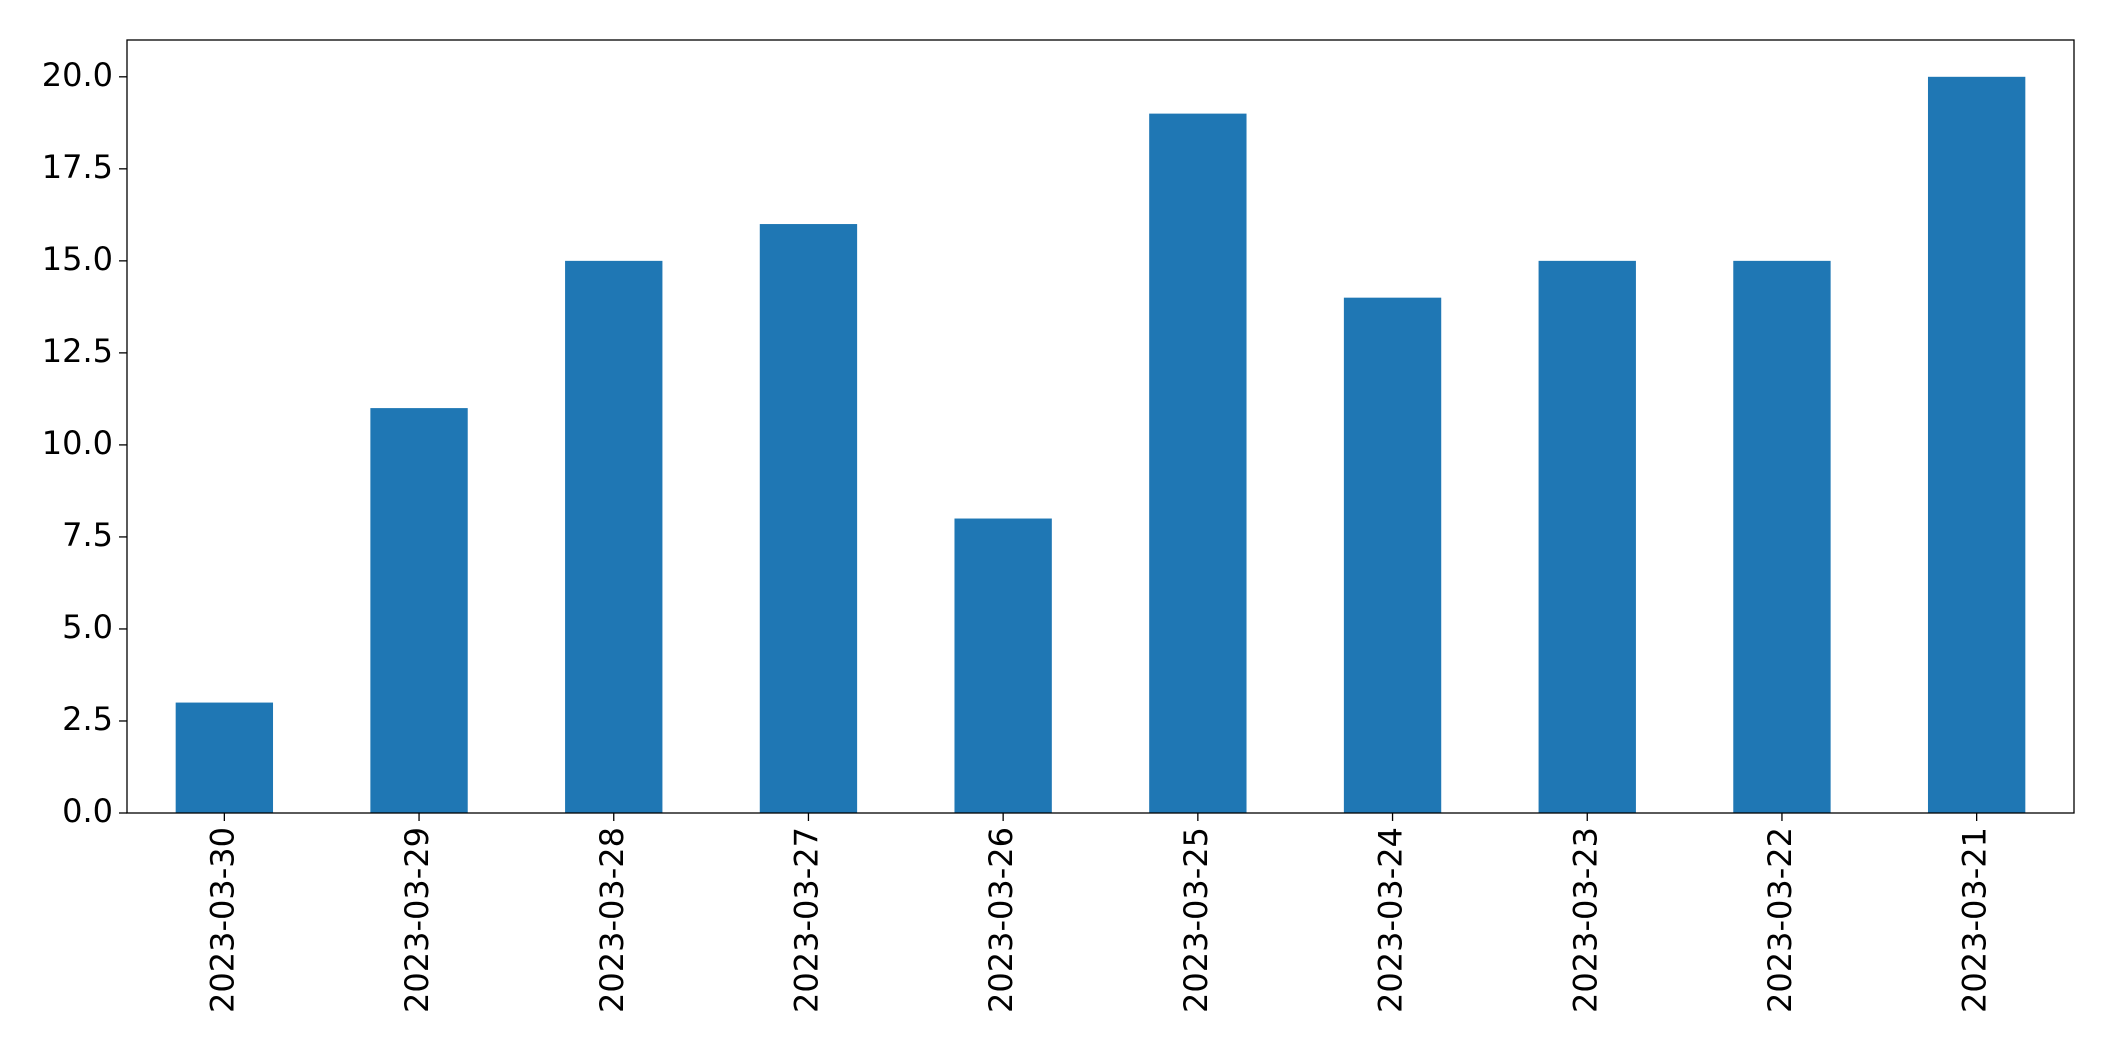 The image size is (2104, 1061). Describe the element at coordinates (612, 920) in the screenshot. I see `x-tick-label: 2023-03-28` at that location.